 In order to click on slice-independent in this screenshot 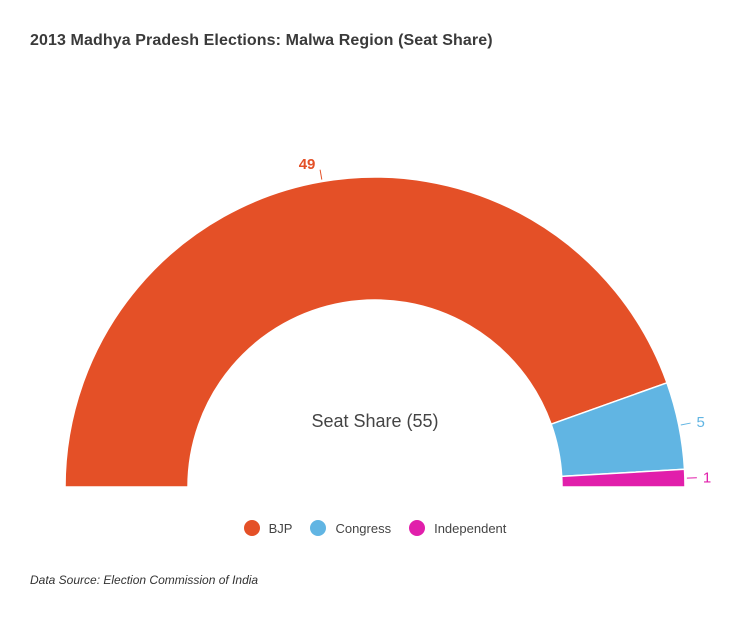, I will do `click(623, 478)`.